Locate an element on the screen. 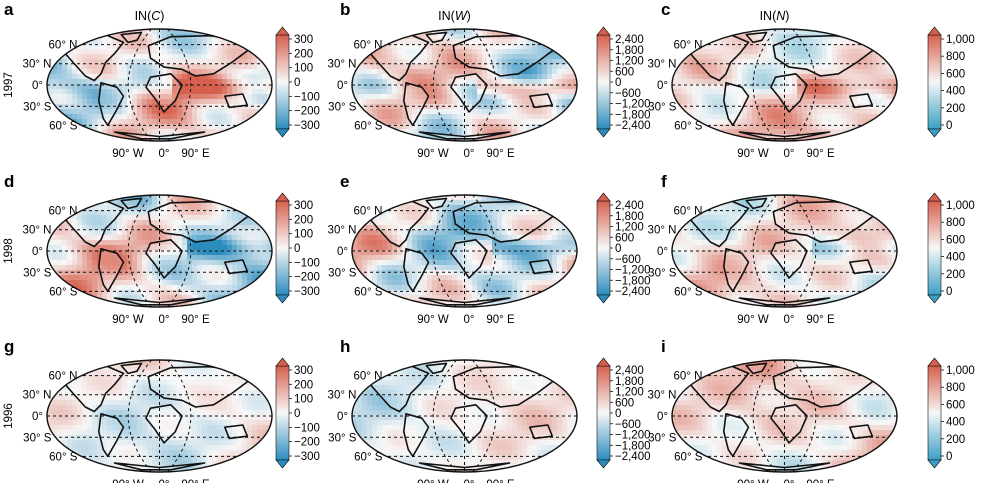 The image size is (981, 483). colorbar-tick-label: 300 is located at coordinates (303, 206).